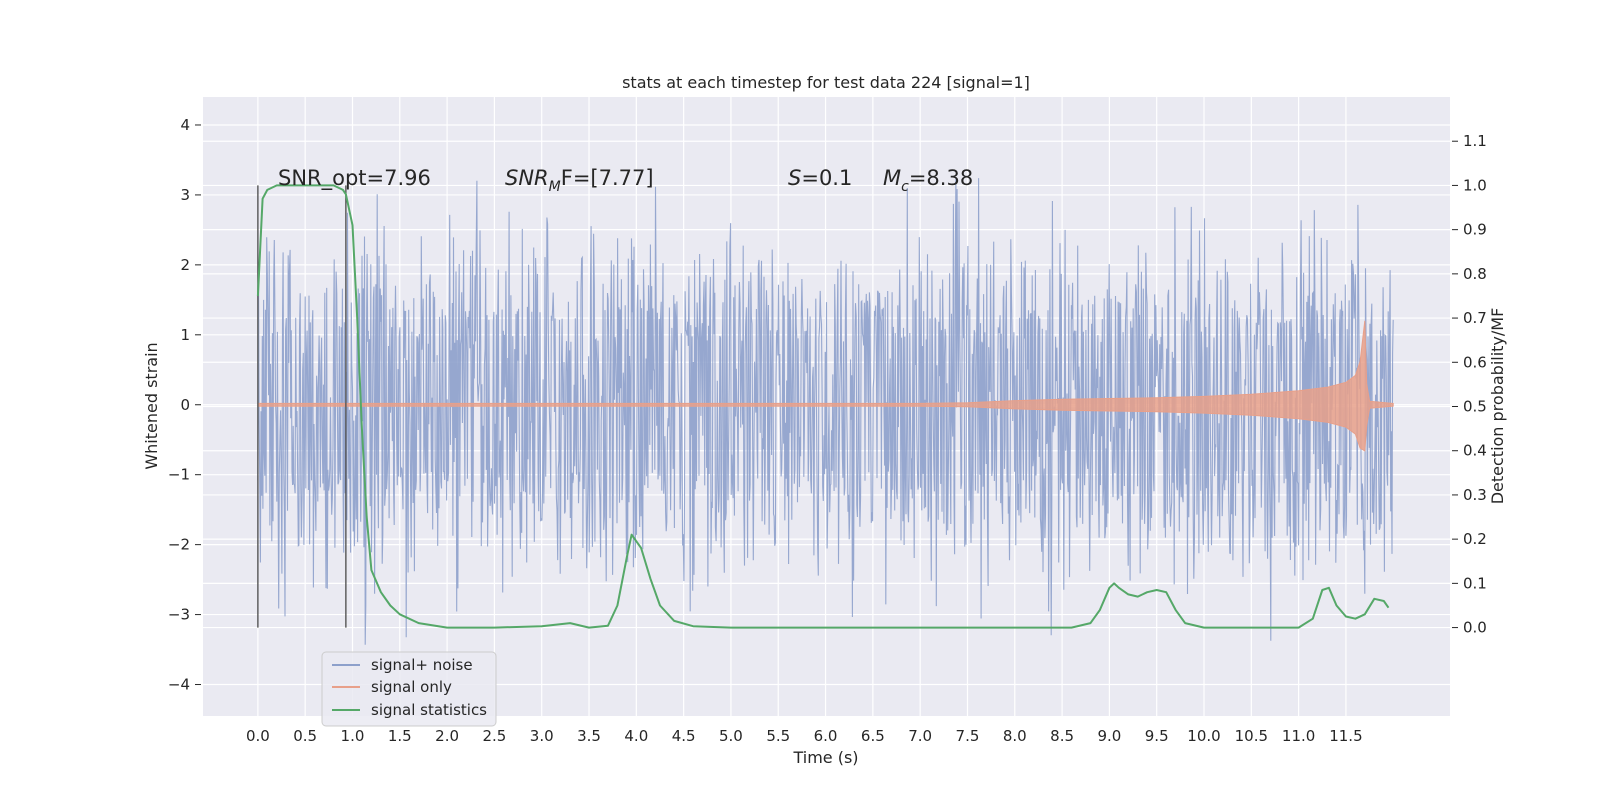 This screenshot has height=800, width=1600. Describe the element at coordinates (825, 757) in the screenshot. I see `x-axis-label: Time (s)` at that location.